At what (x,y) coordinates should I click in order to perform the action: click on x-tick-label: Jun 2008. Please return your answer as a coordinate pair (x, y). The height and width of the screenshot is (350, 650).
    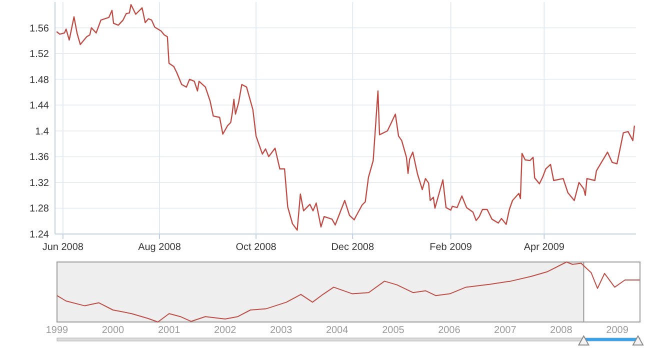
    Looking at the image, I should click on (63, 247).